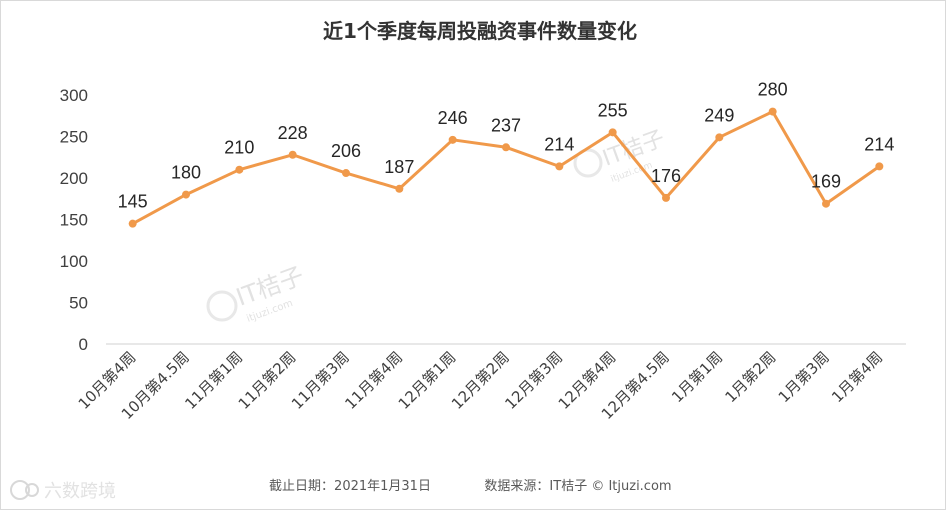 The height and width of the screenshot is (510, 946). I want to click on footer-source: 数据来源：IT桔子 © Itjuzi.com, so click(577, 486).